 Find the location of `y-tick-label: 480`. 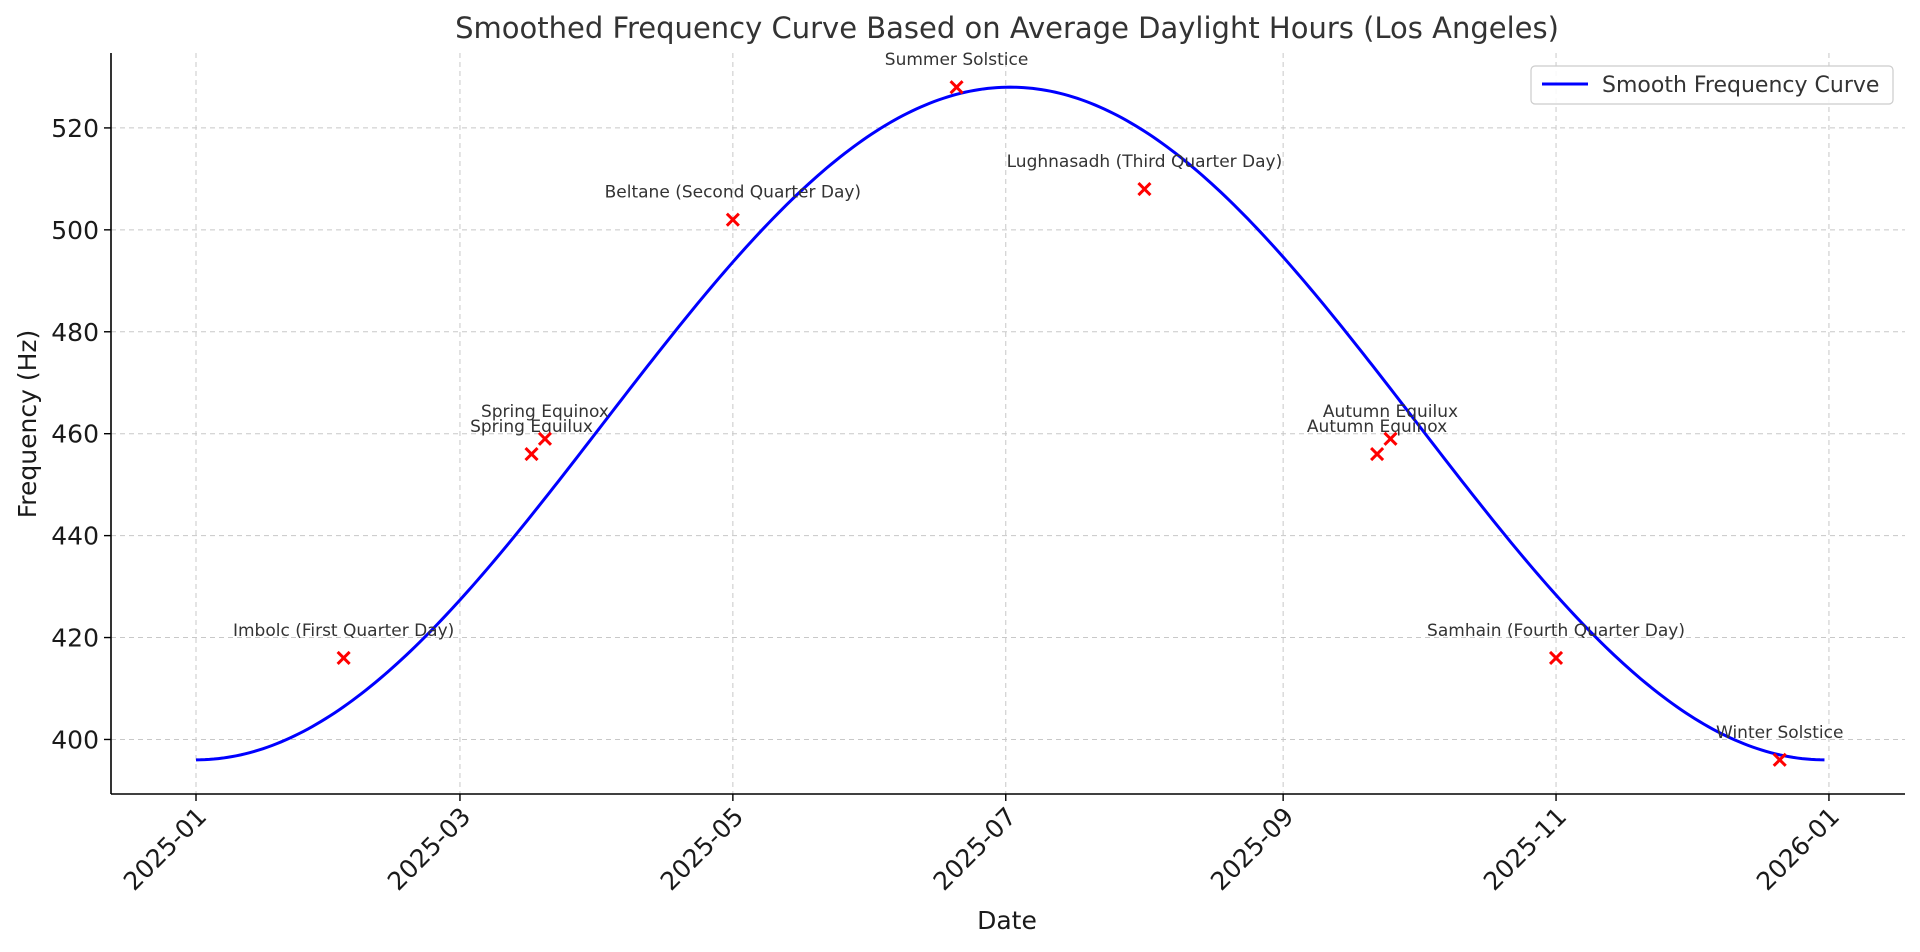

y-tick-label: 480 is located at coordinates (75, 332).